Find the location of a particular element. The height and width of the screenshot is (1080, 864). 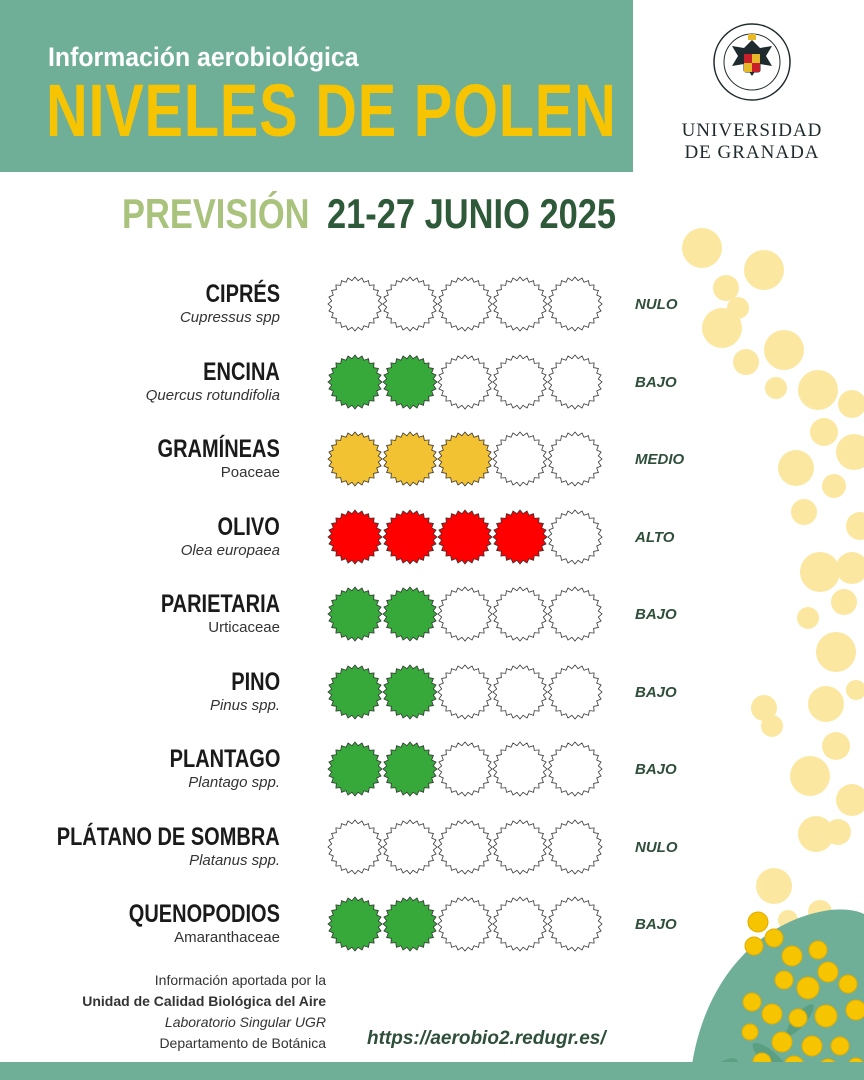

plant-scientific-name: Amaranthaceae is located at coordinates (227, 937).